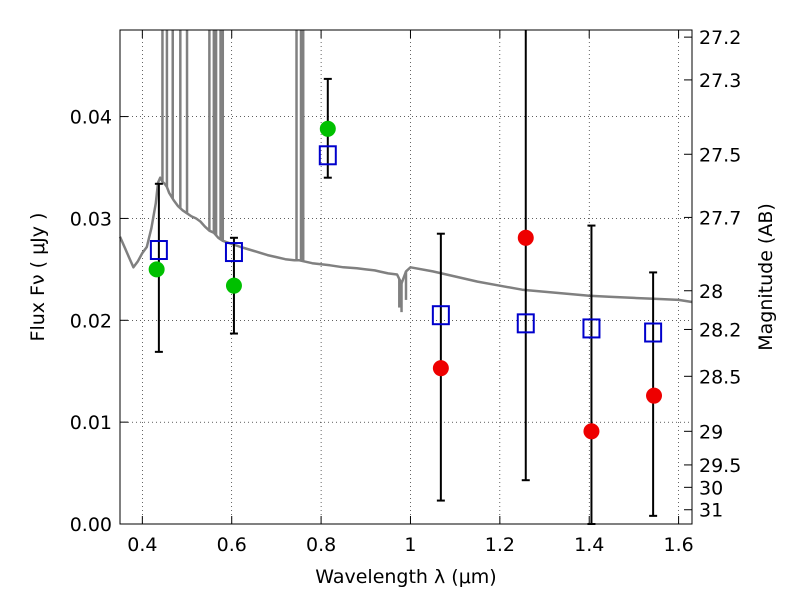 This screenshot has width=800, height=600. What do you see at coordinates (589, 545) in the screenshot?
I see `x-tick-label: 1.4` at bounding box center [589, 545].